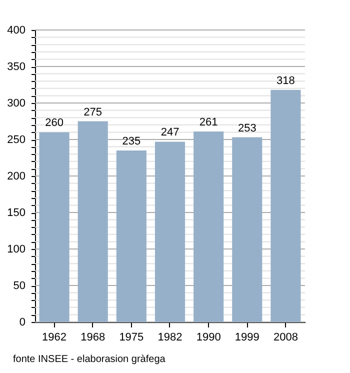 This screenshot has width=350, height=373. What do you see at coordinates (16, 250) in the screenshot?
I see `y-tick-label: 100` at bounding box center [16, 250].